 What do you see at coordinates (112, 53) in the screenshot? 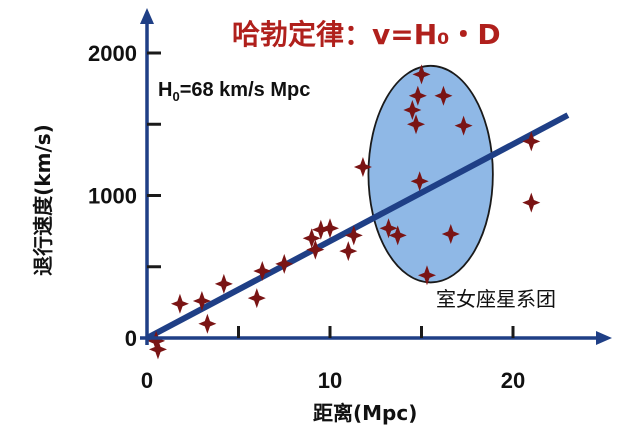
I see `y-tick-label-2000: 2000` at bounding box center [112, 53].